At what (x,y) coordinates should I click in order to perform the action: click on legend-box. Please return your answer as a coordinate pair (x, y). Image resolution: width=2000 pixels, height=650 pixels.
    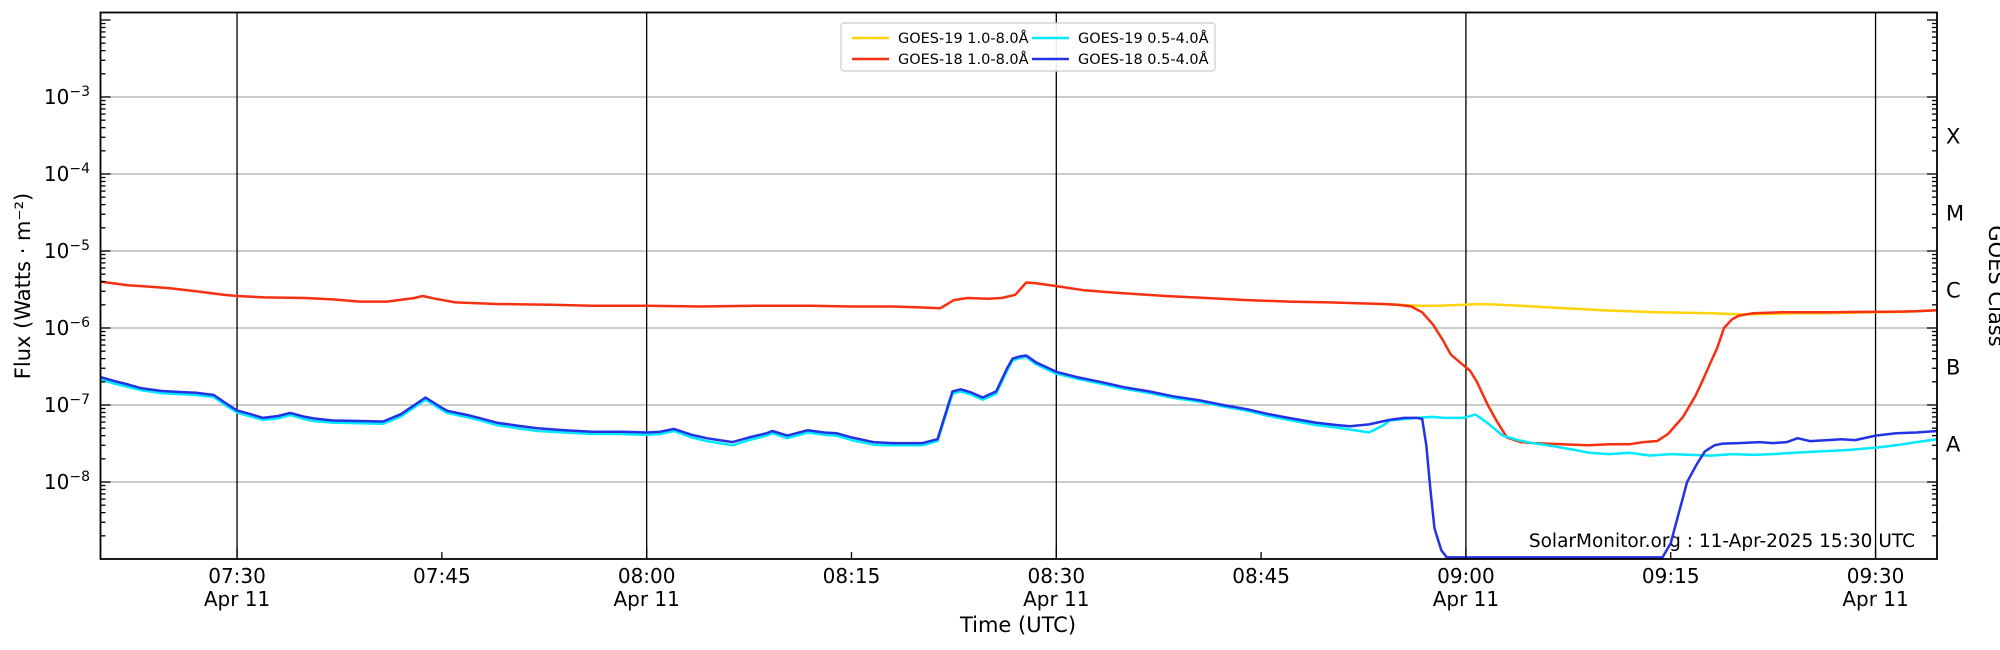
    Looking at the image, I should click on (1028, 47).